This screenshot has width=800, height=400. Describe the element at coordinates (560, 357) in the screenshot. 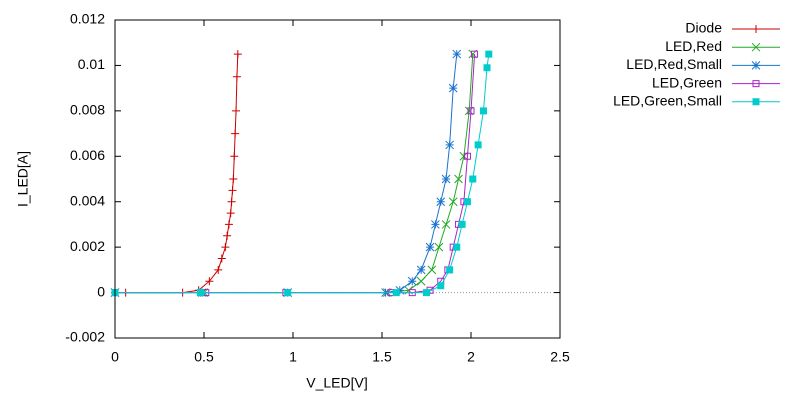

I see `x-tick-label: 2.5` at that location.